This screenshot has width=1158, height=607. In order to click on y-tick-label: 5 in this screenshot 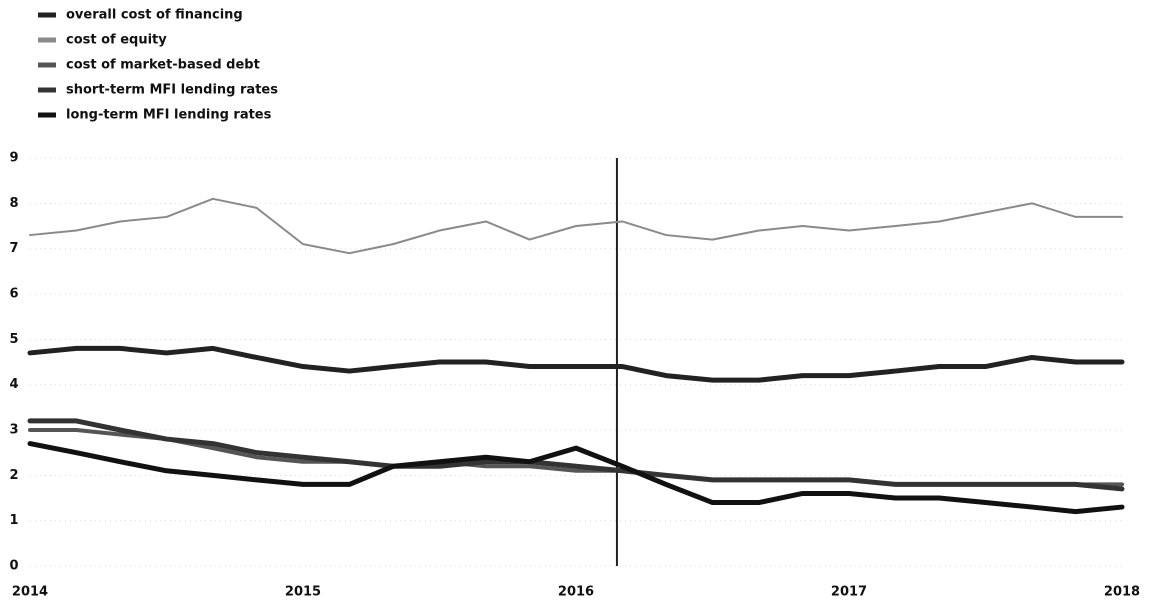, I will do `click(13, 339)`.